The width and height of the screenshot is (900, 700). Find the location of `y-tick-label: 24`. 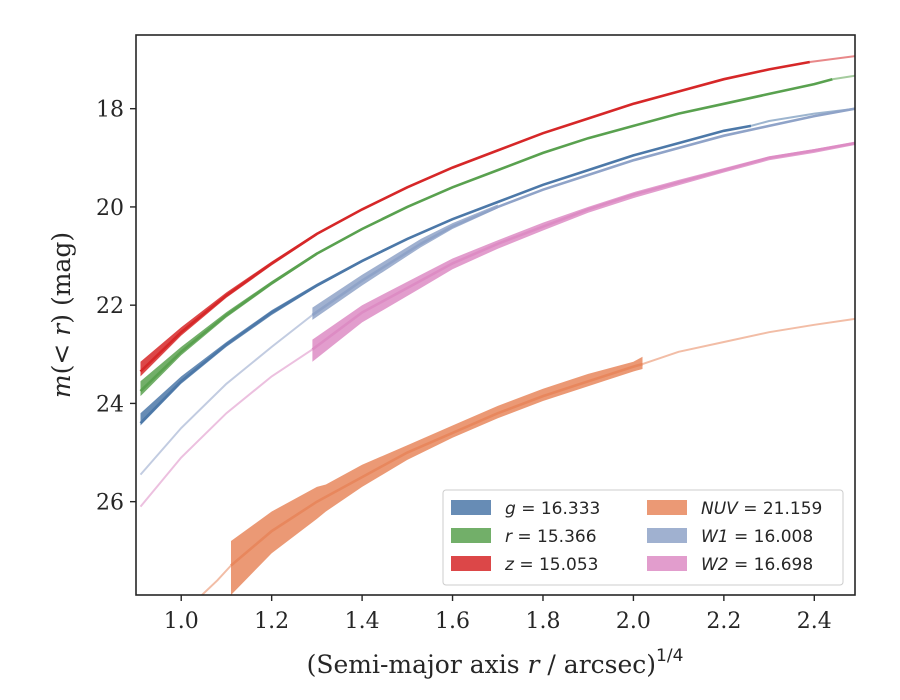

y-tick-label: 24 is located at coordinates (110, 404).